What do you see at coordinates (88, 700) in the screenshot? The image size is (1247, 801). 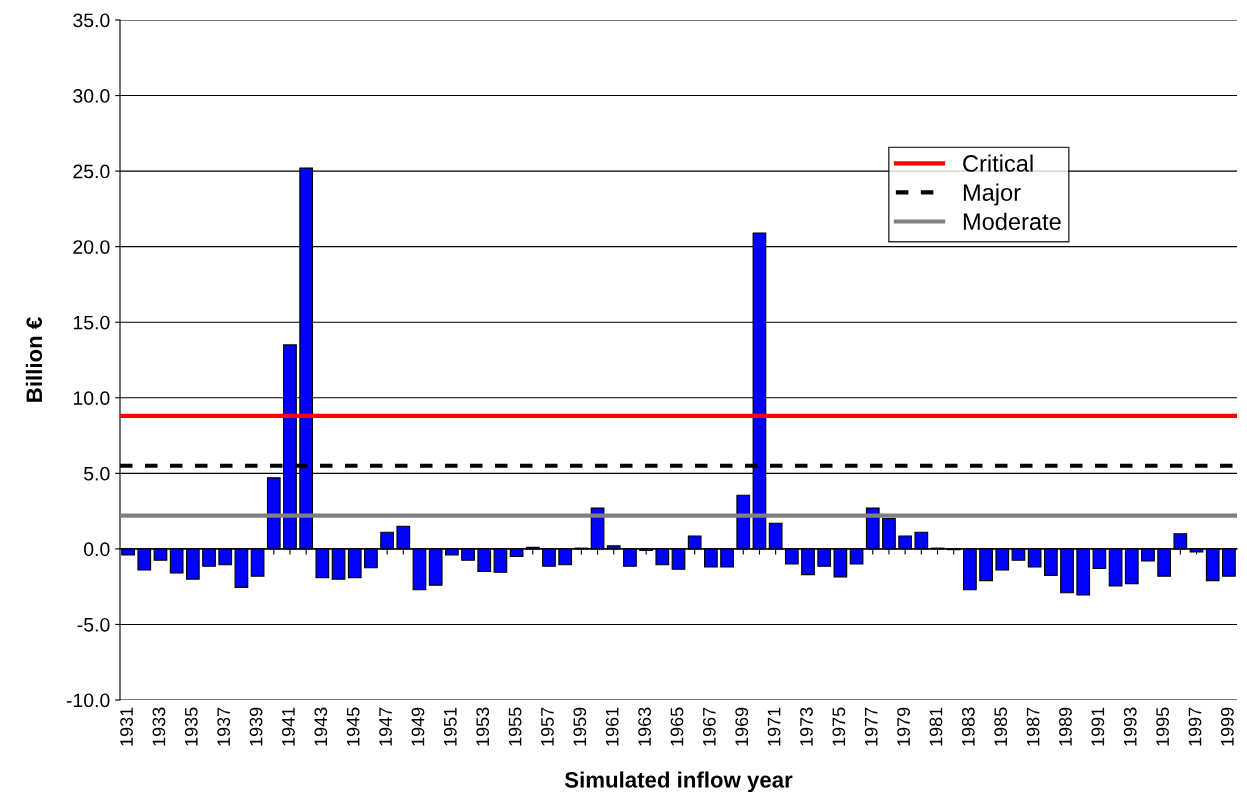 I see `y-tick-label: -10.0` at bounding box center [88, 700].